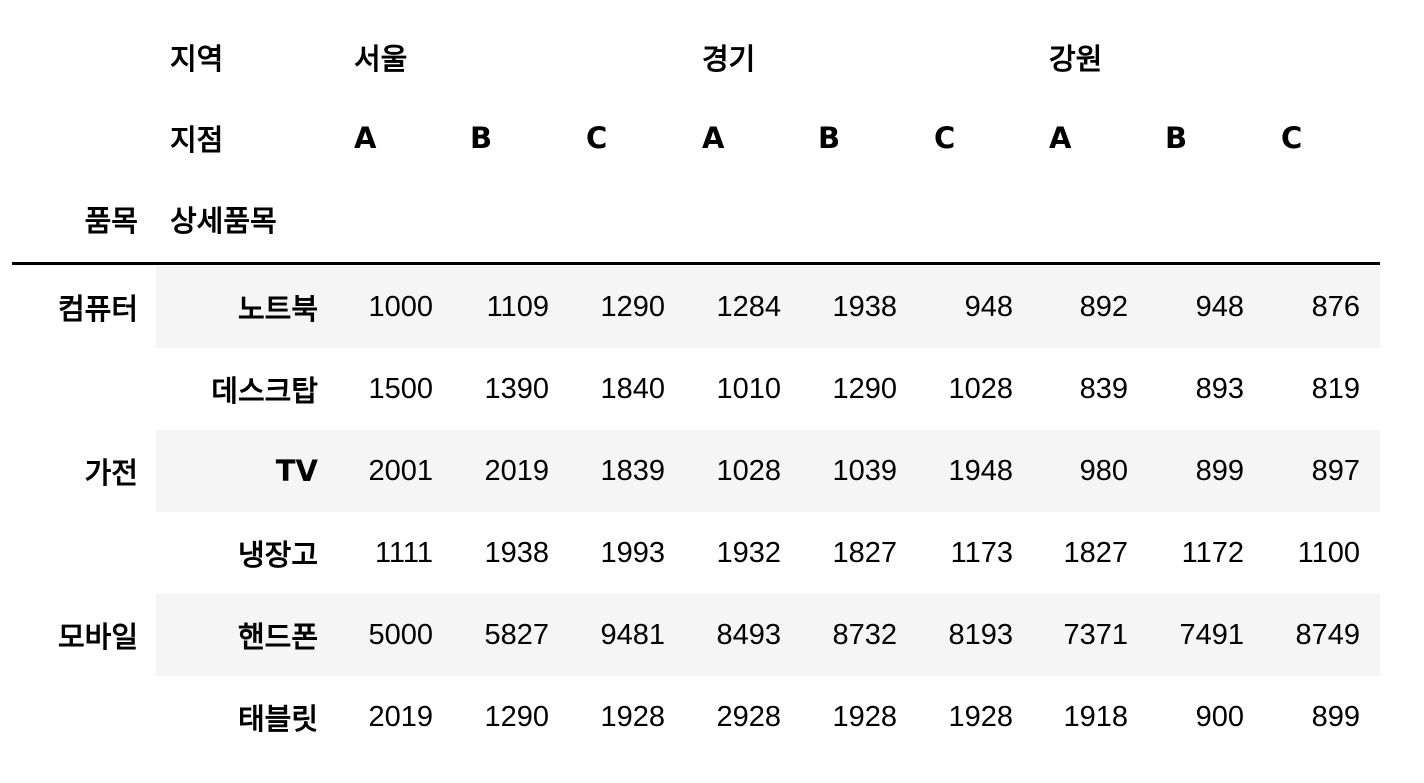 This screenshot has width=1424, height=783. I want to click on row-item-label: 태블릿, so click(277, 719).